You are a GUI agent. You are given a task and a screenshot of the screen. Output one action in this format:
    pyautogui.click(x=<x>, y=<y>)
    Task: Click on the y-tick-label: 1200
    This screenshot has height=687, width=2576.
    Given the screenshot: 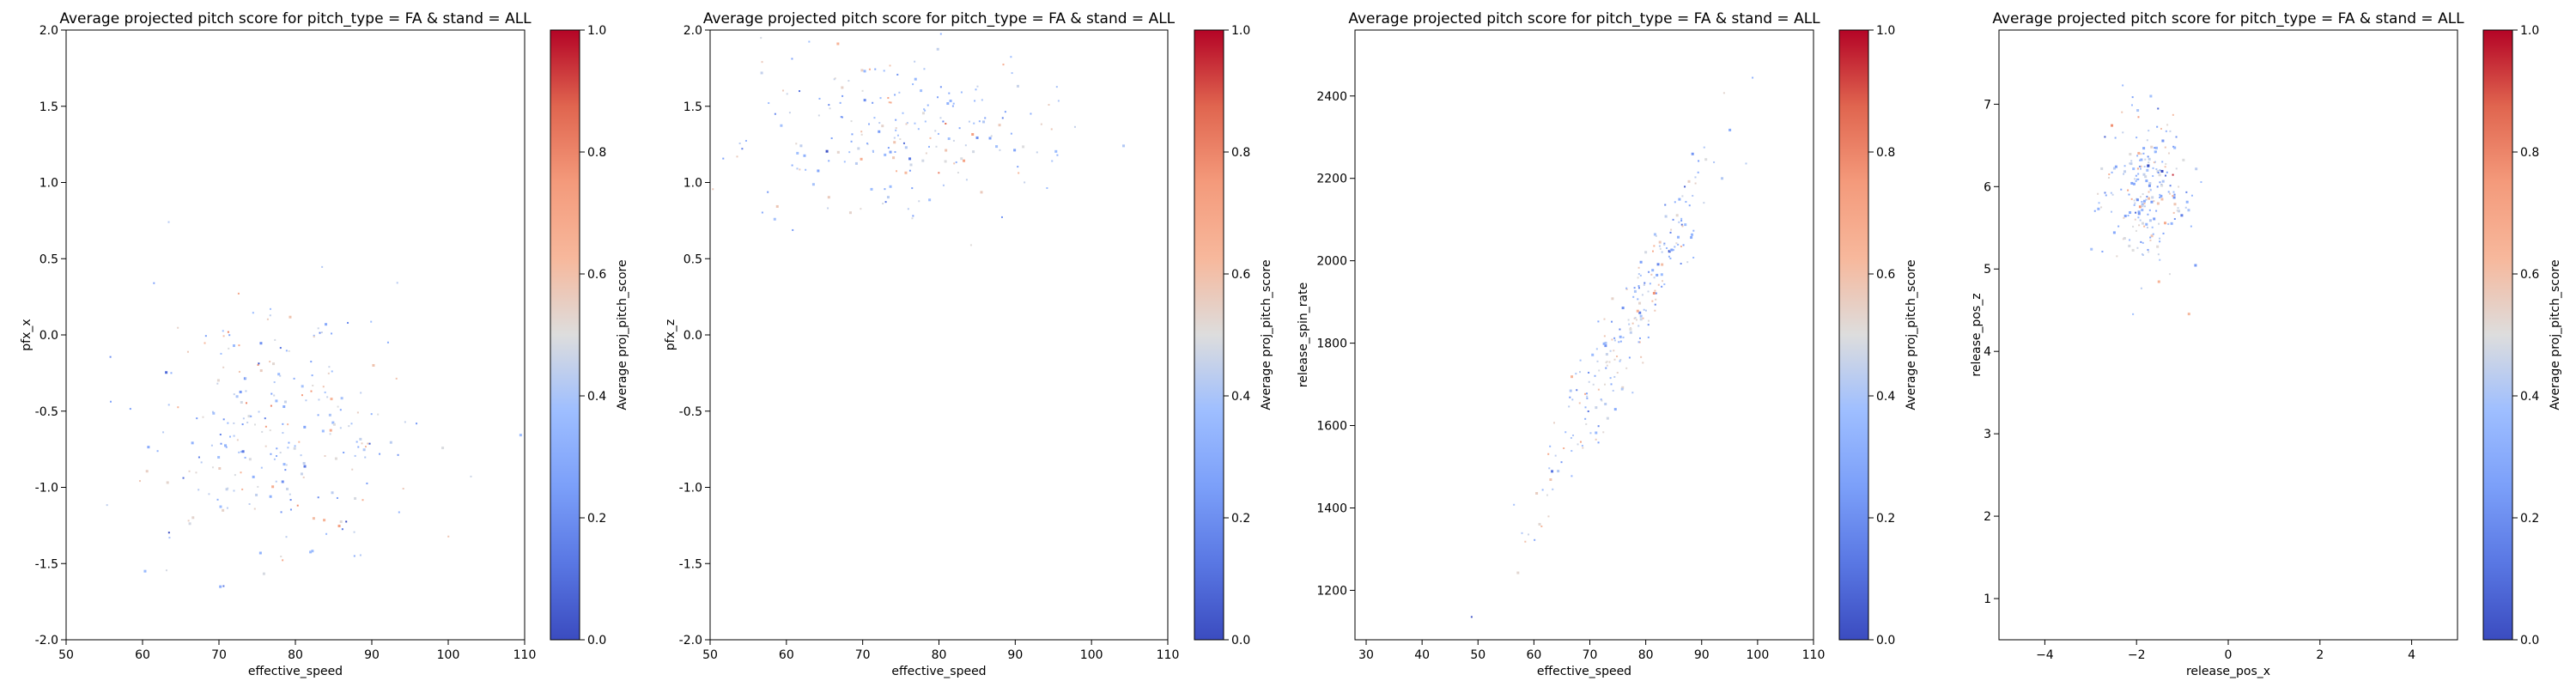 What is the action you would take?
    pyautogui.click(x=1331, y=591)
    